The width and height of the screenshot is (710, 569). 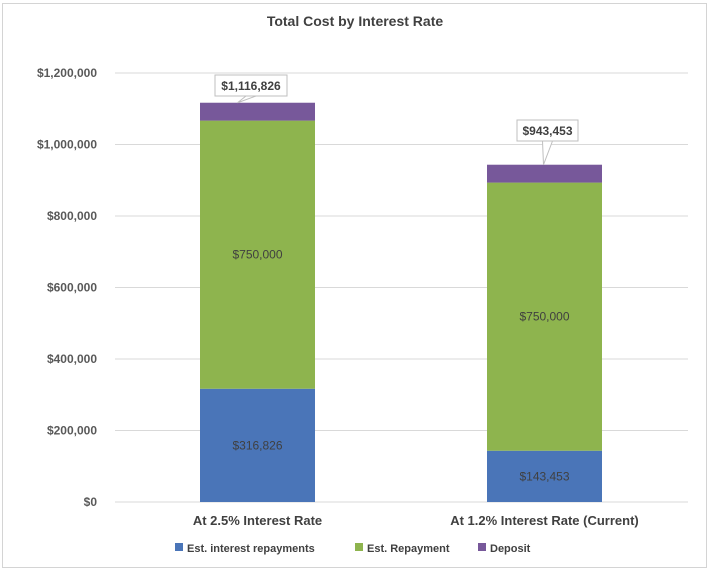 I want to click on chart-title: Total Cost by Interest Rate, so click(x=355, y=21).